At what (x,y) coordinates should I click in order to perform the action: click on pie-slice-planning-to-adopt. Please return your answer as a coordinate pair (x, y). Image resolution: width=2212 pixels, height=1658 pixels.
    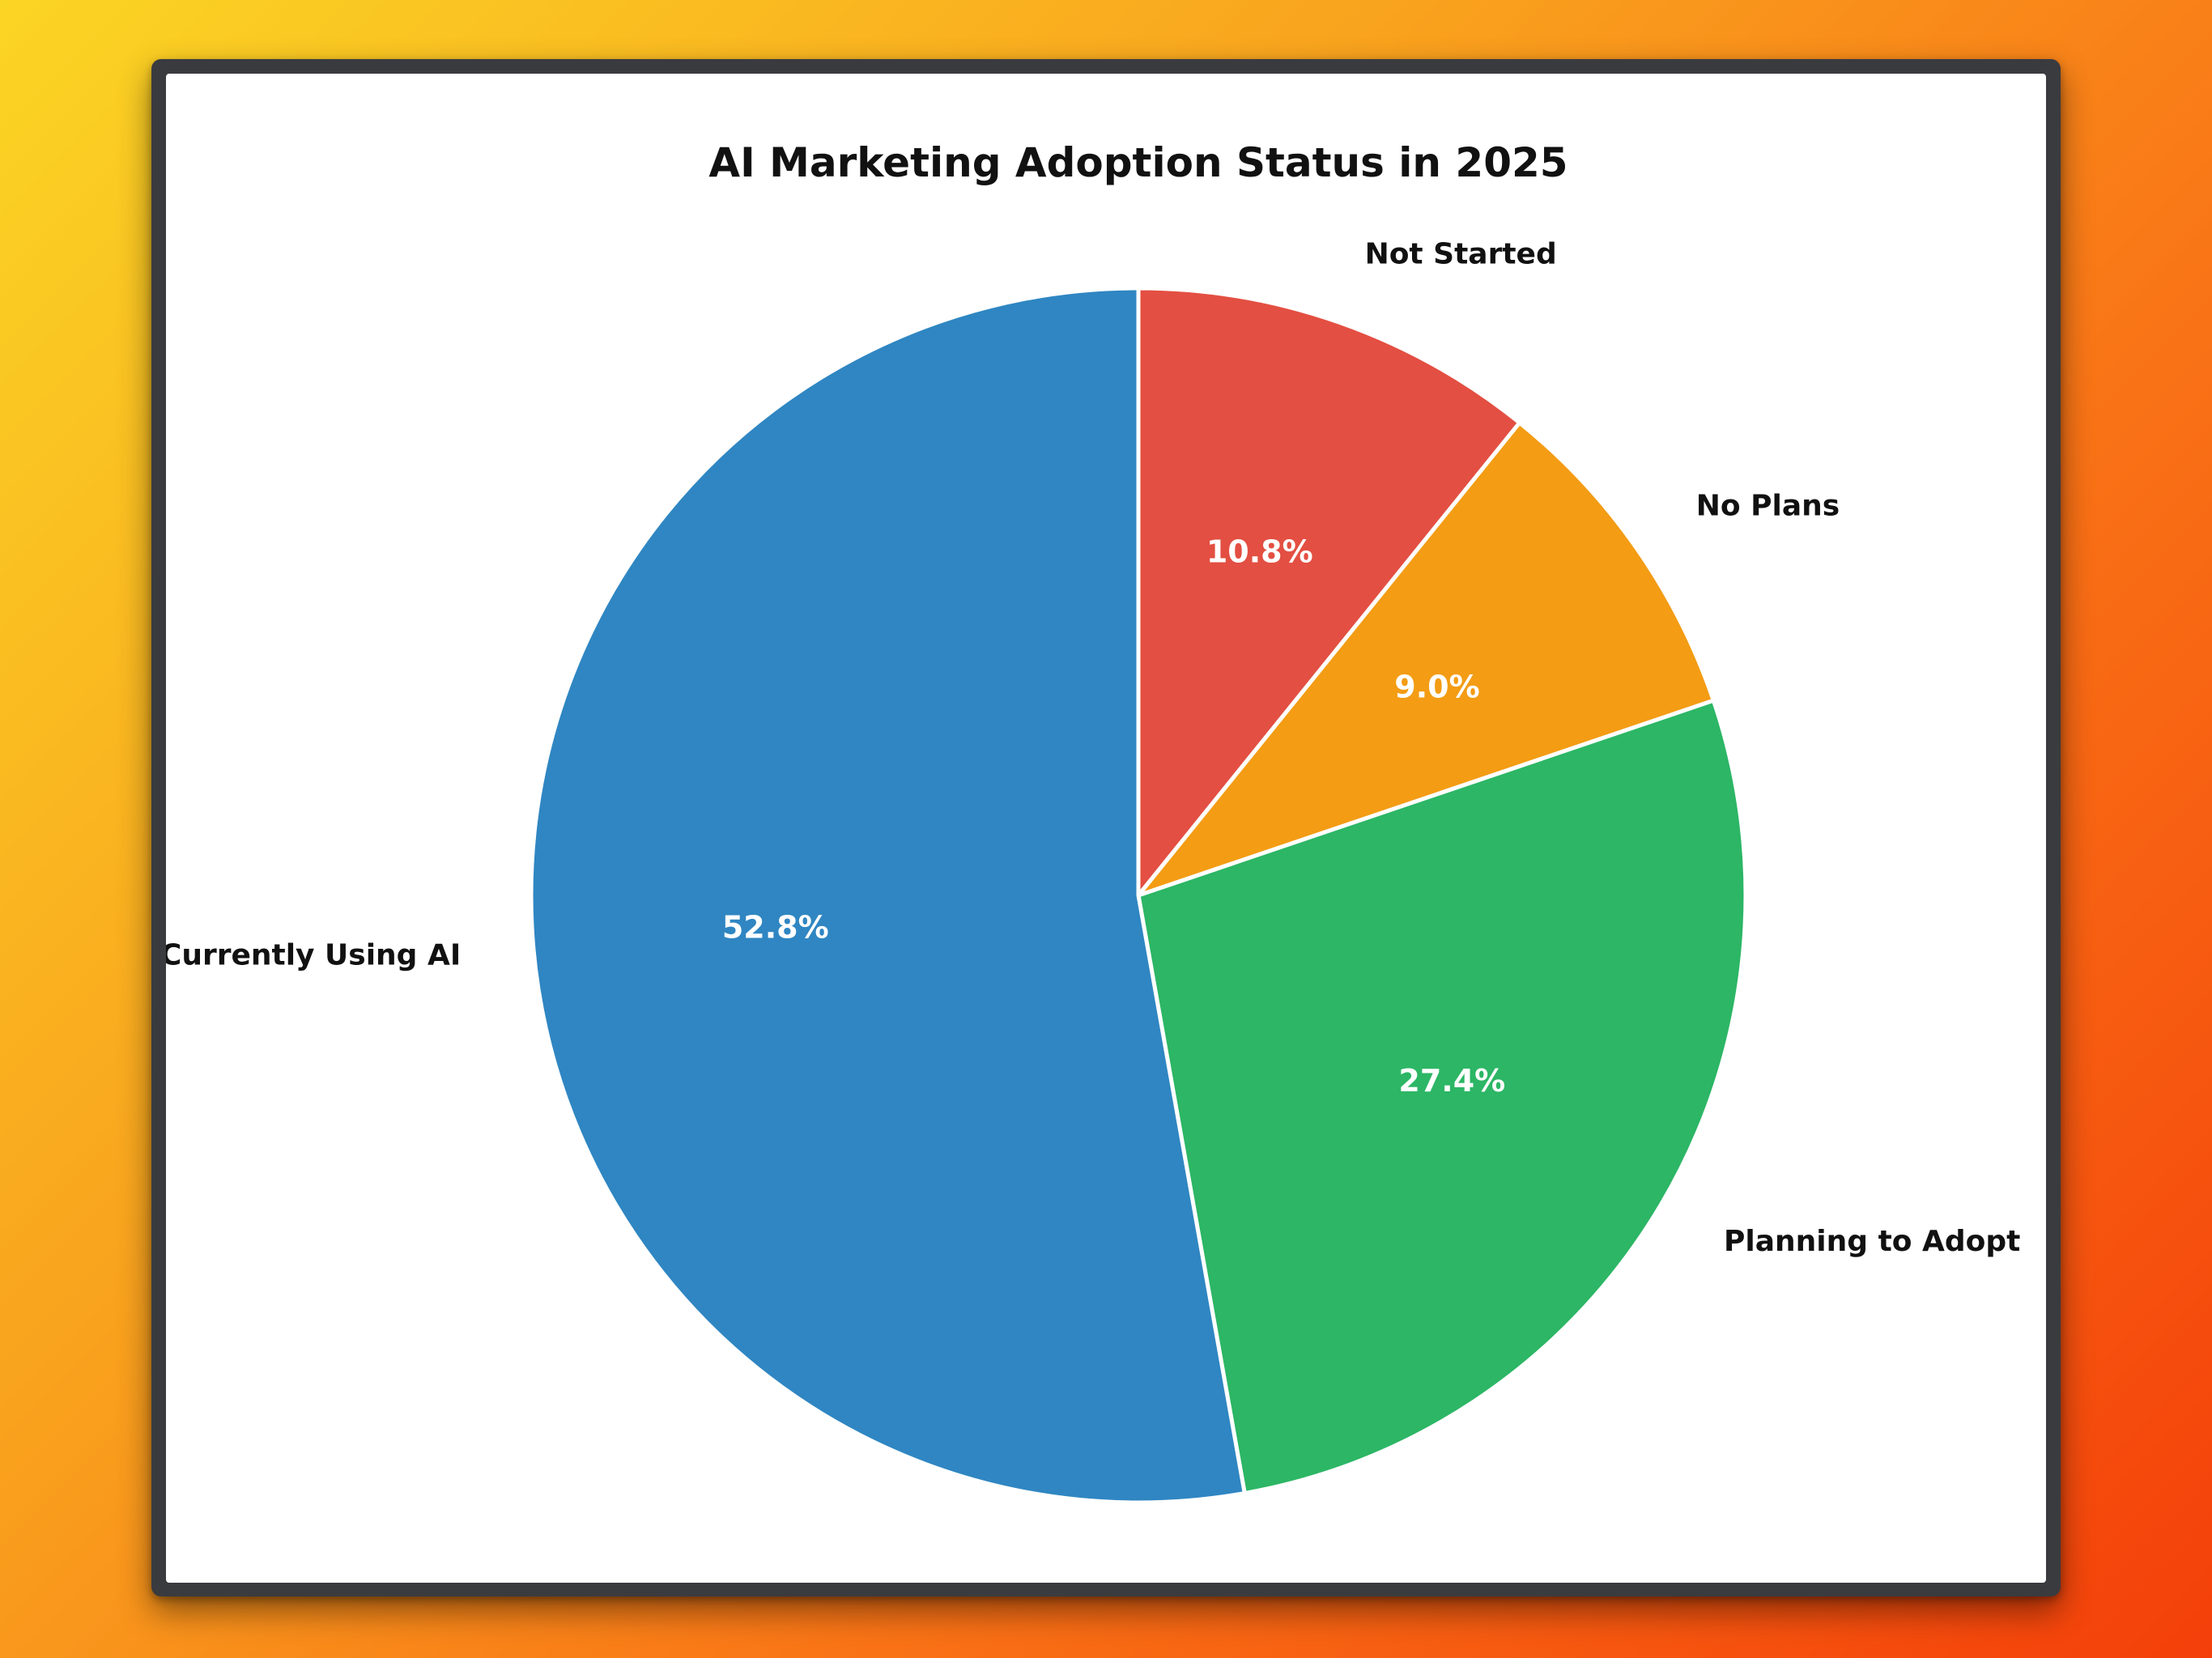
    Looking at the image, I should click on (1442, 1096).